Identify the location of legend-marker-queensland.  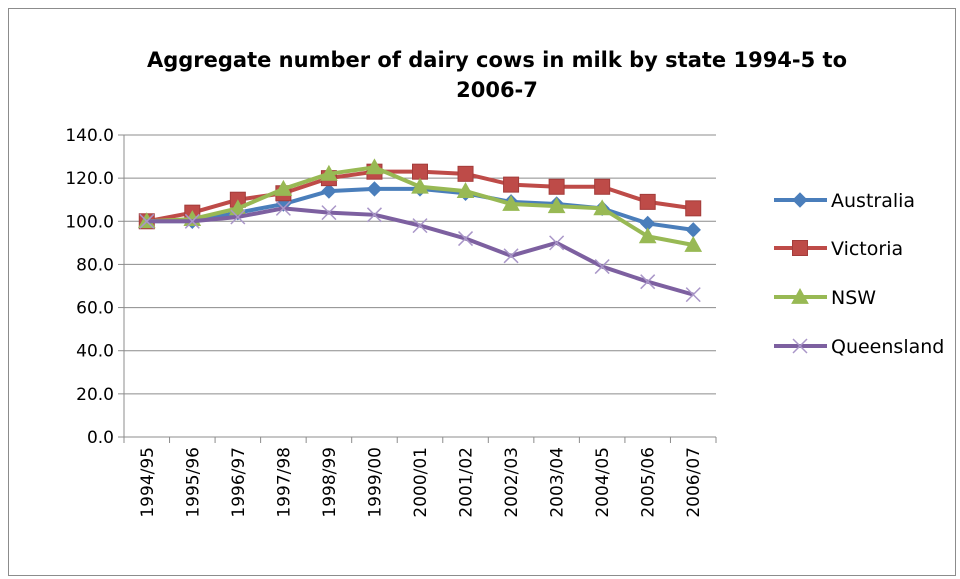
(800, 346).